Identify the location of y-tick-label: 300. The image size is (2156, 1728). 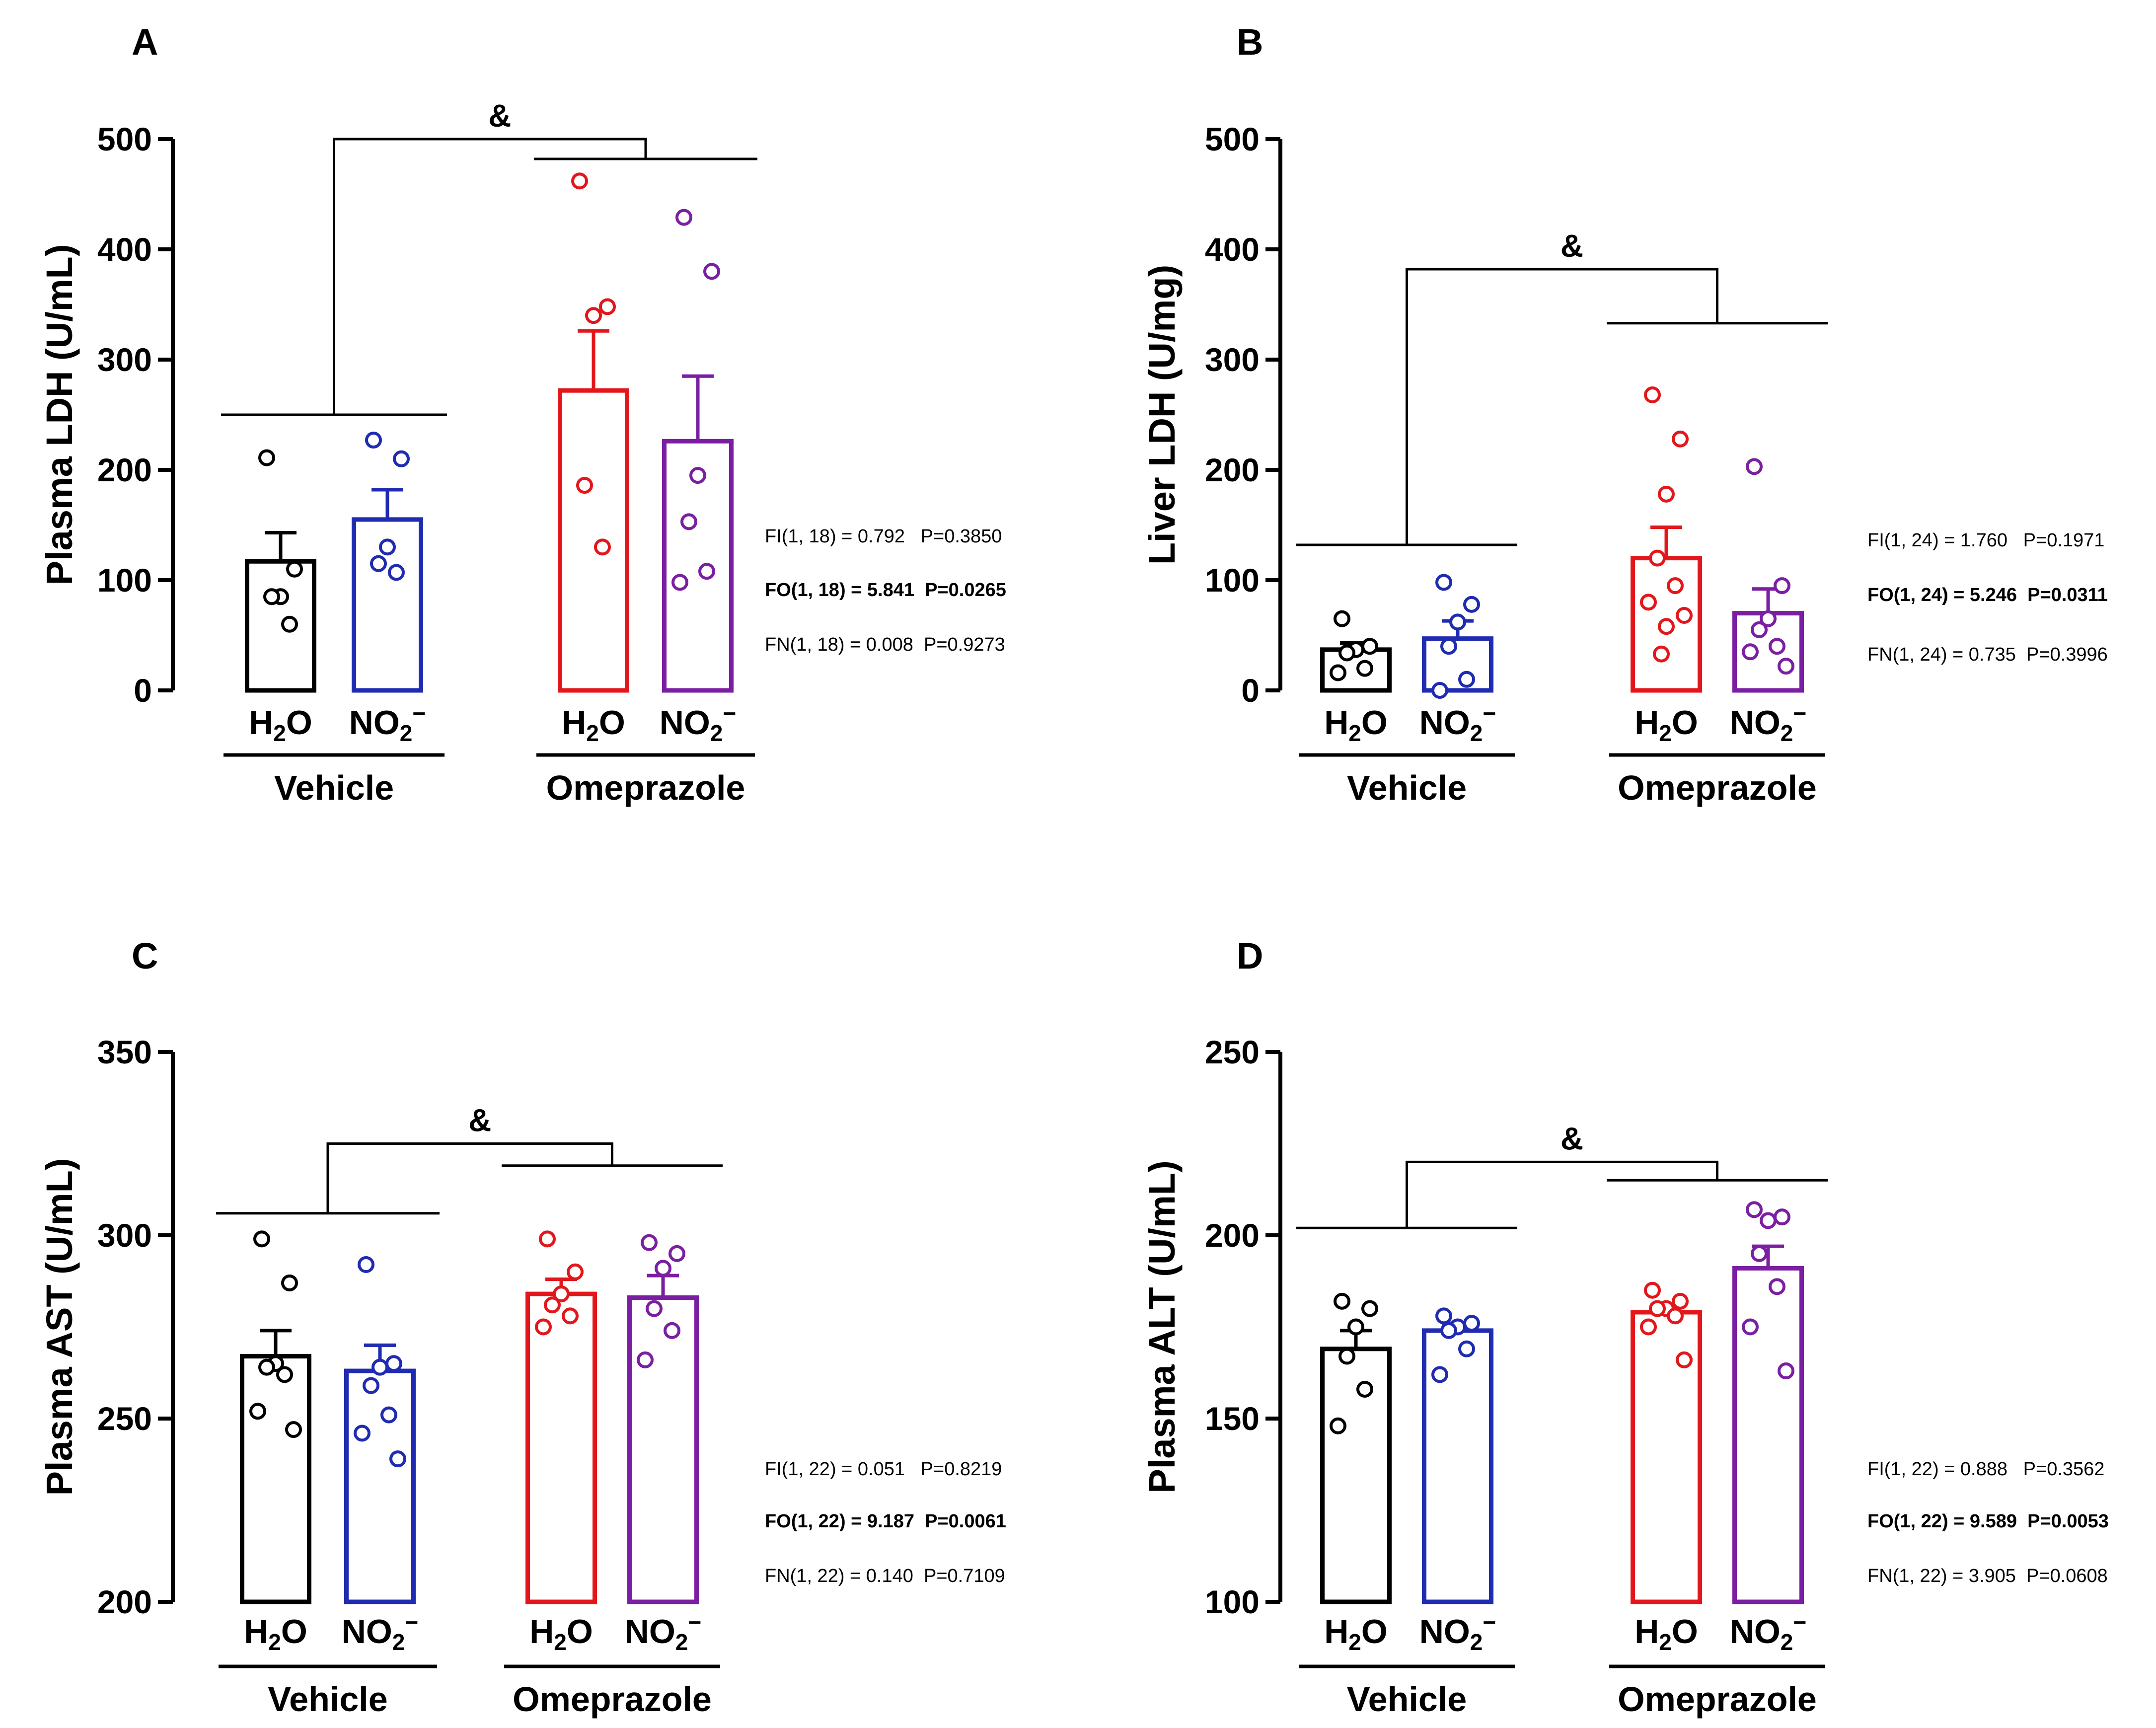
(124, 1235).